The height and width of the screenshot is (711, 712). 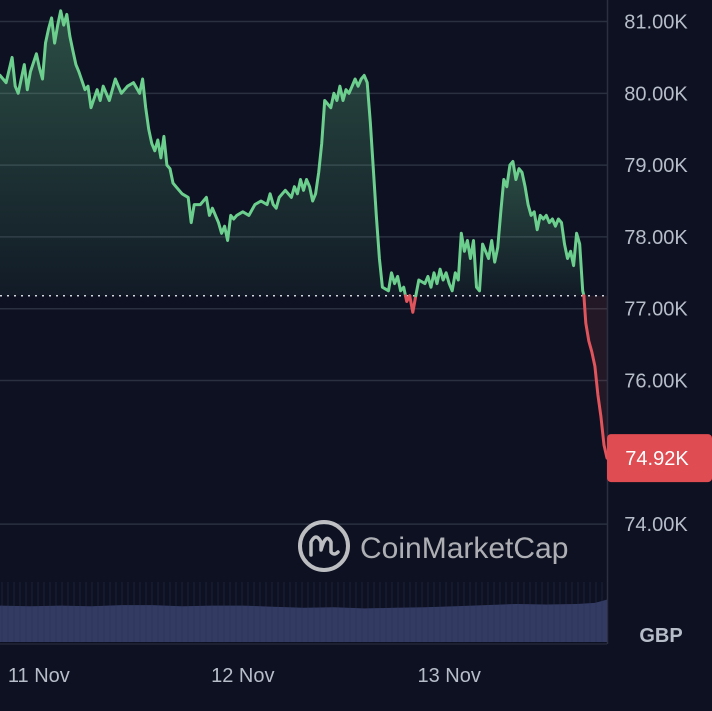 What do you see at coordinates (656, 238) in the screenshot?
I see `y-tick-label: 78.00K` at bounding box center [656, 238].